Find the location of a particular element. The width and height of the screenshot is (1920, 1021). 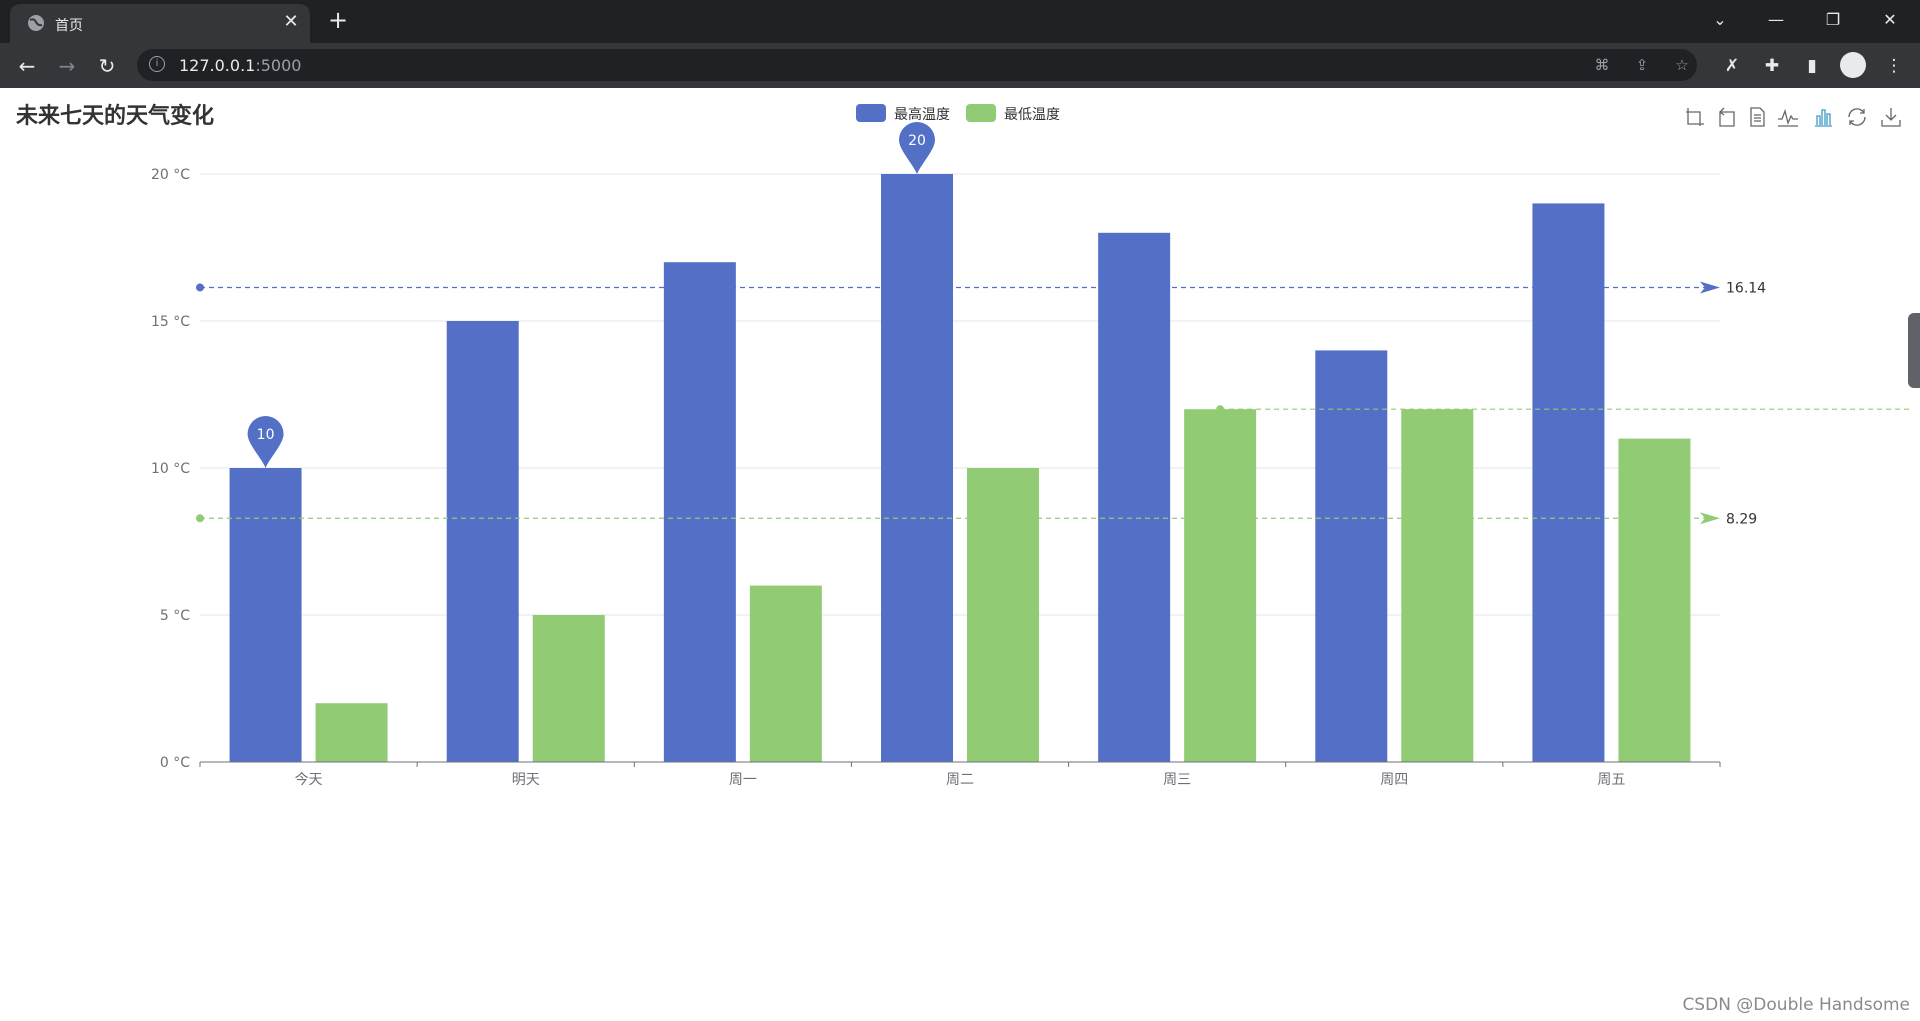

share-icon: ⇪ is located at coordinates (1642, 65).